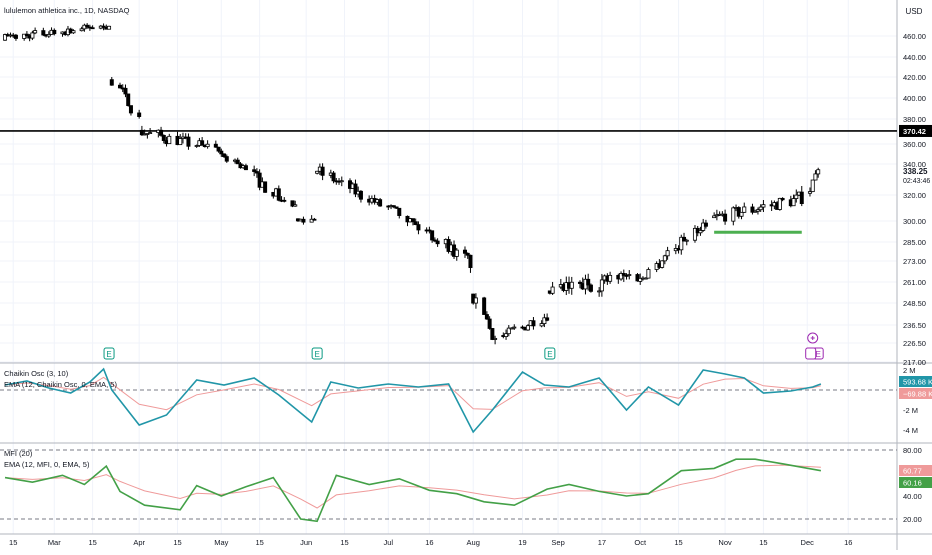 Image resolution: width=932 pixels, height=555 pixels. What do you see at coordinates (914, 282) in the screenshot?
I see `price-tick-label: 261.00` at bounding box center [914, 282].